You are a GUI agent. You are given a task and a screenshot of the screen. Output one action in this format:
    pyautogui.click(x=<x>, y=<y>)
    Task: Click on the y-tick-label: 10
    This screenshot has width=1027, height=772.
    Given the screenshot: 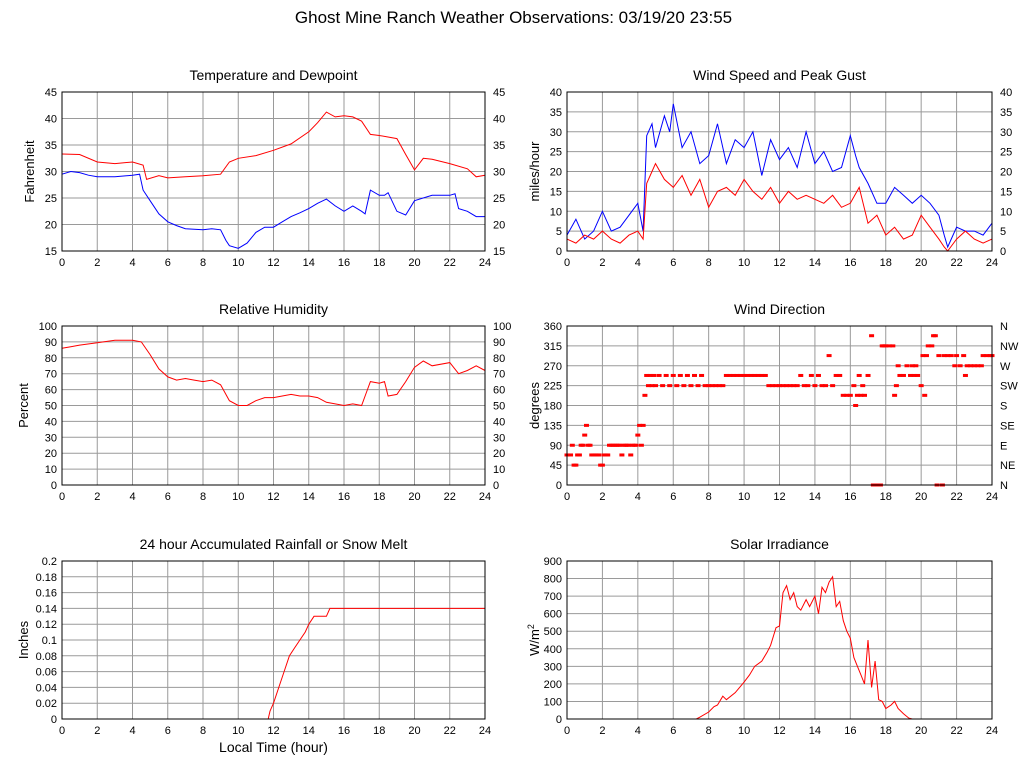 What is the action you would take?
    pyautogui.click(x=556, y=212)
    